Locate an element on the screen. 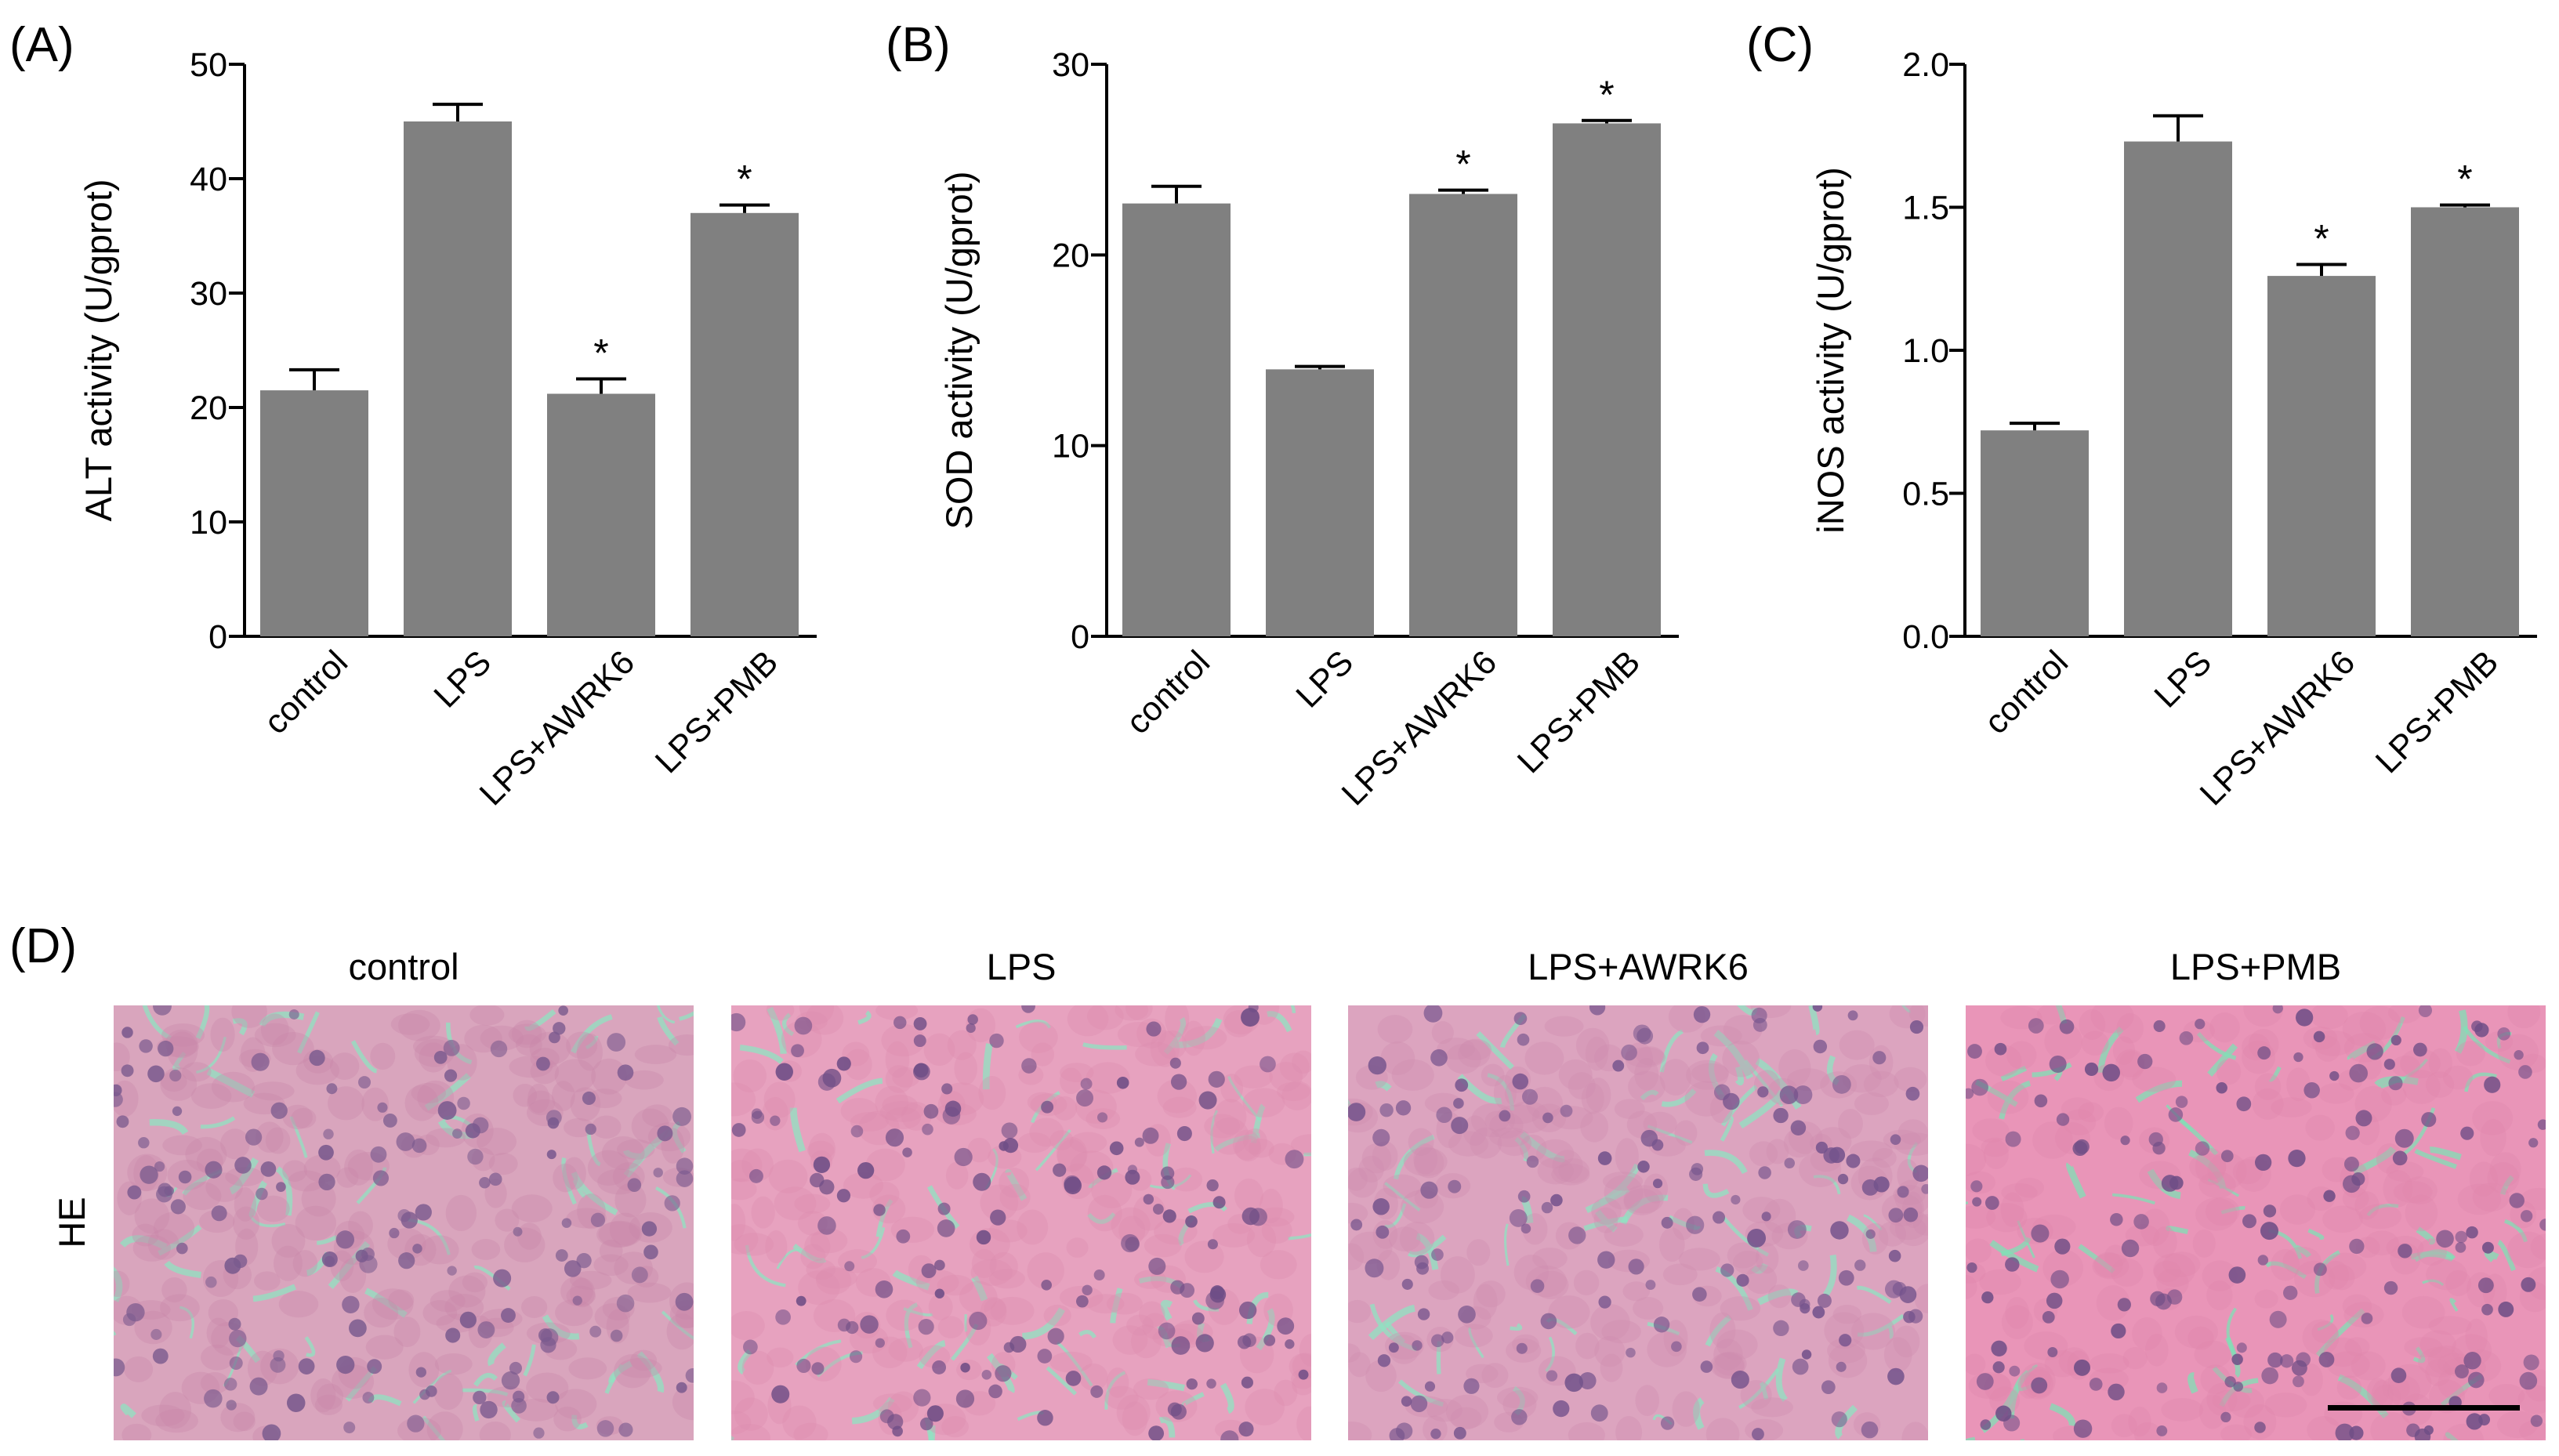 The image size is (2559, 1456). micrograph-texture is located at coordinates (1638, 1222).